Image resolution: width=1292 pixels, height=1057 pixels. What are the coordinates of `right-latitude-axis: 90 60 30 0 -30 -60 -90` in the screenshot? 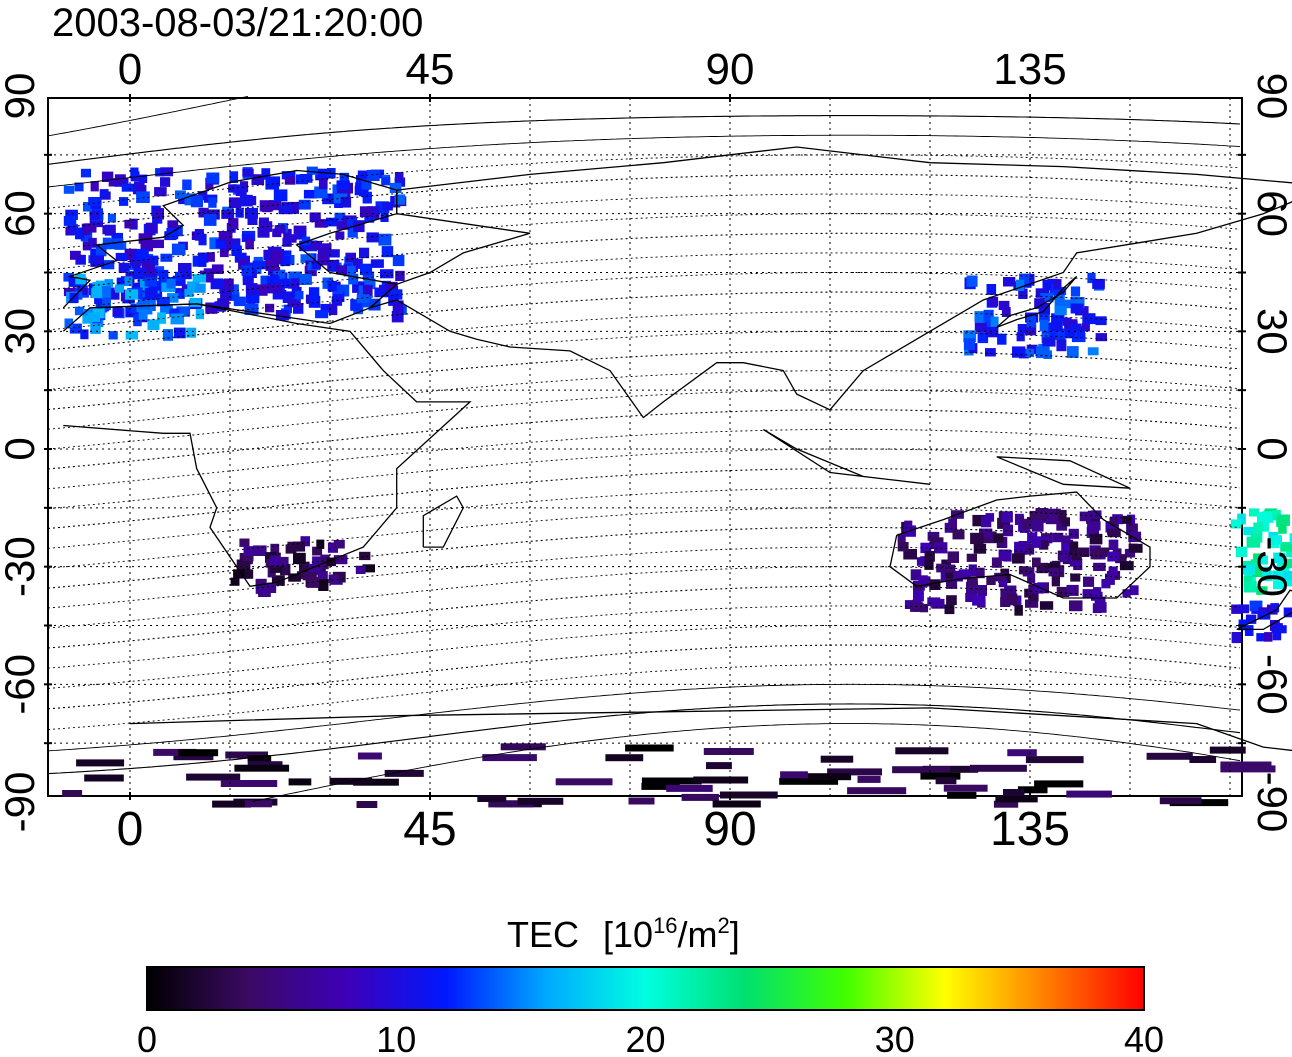 It's located at (1270, 453).